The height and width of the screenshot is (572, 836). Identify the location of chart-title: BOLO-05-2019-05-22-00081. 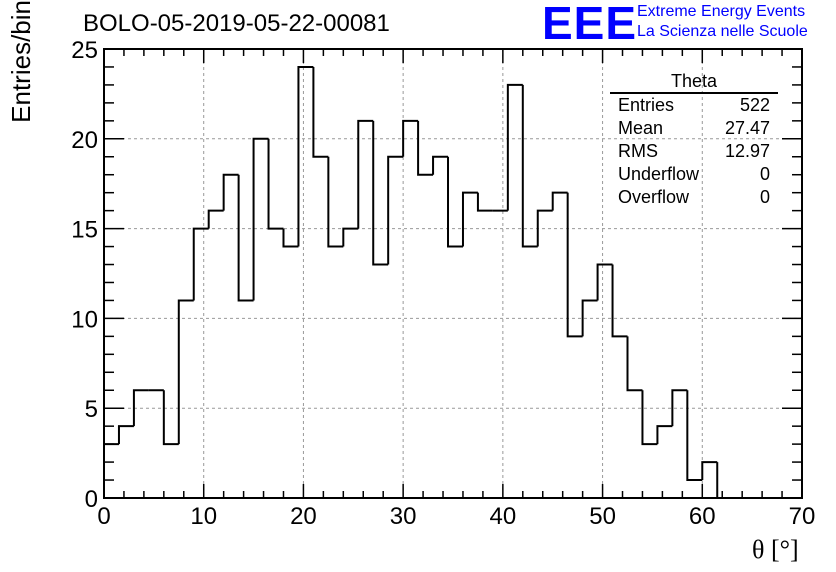
(236, 23).